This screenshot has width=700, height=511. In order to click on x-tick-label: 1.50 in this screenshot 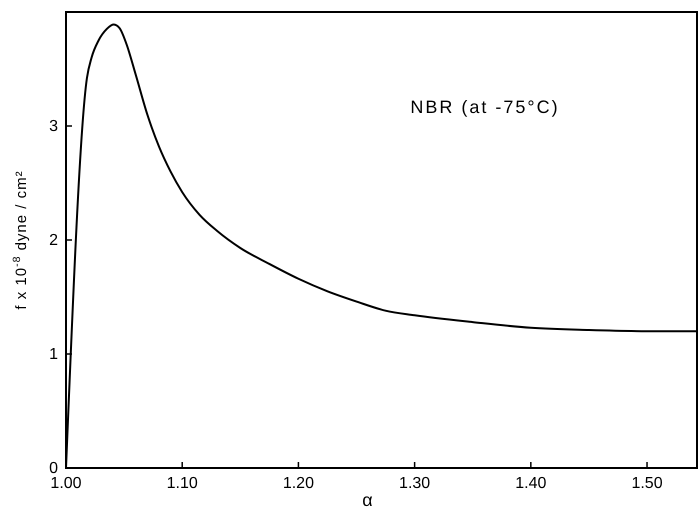, I will do `click(647, 483)`.